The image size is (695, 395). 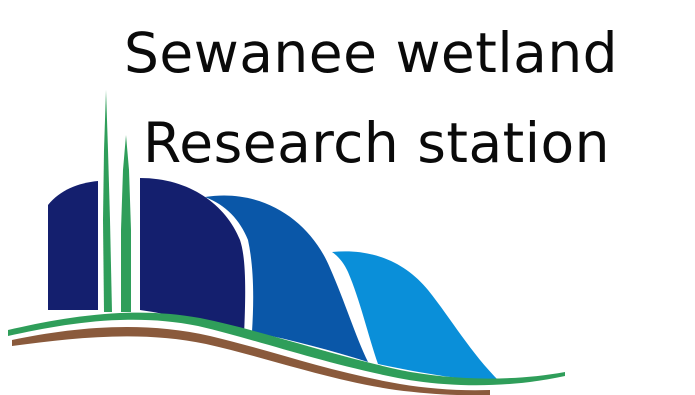 I want to click on title-line-2: Research station, so click(x=377, y=143).